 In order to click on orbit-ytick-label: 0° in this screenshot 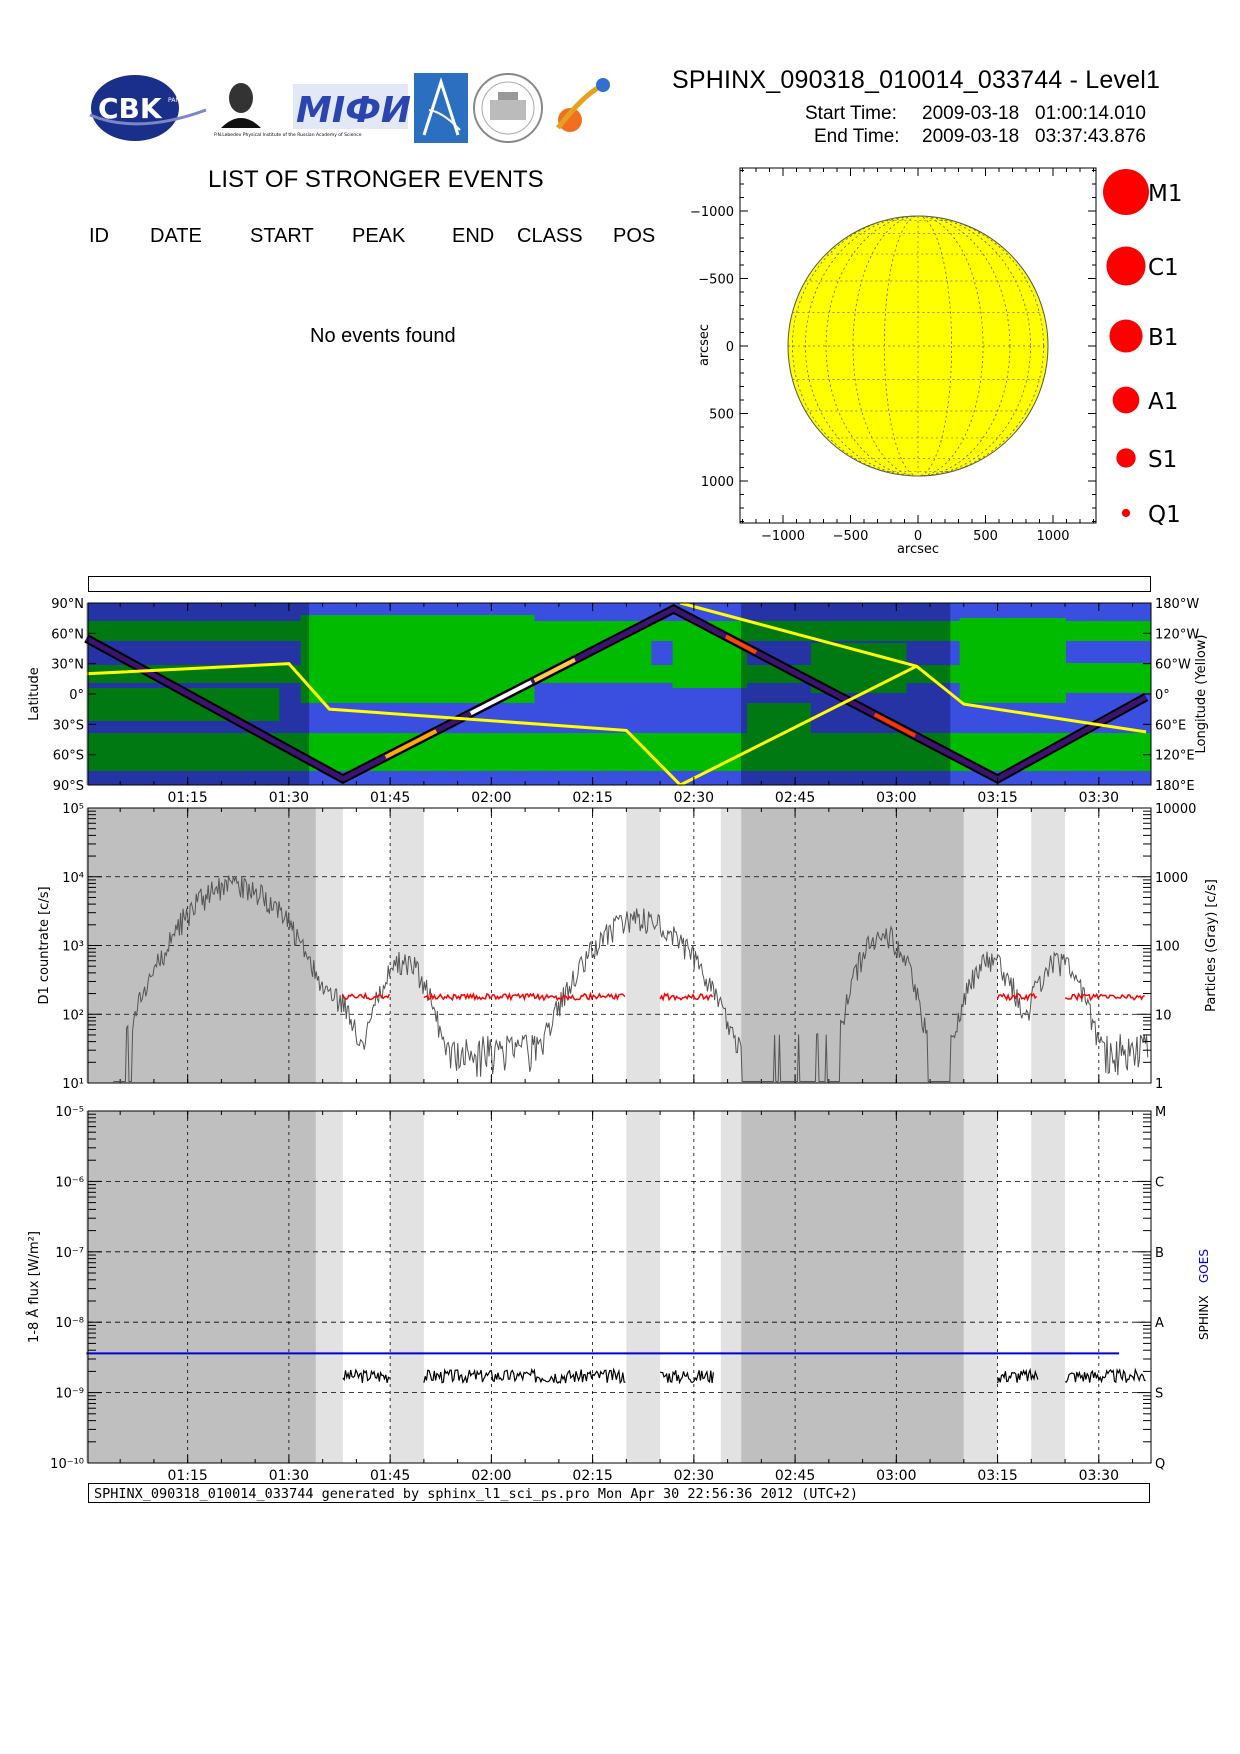, I will do `click(76, 695)`.